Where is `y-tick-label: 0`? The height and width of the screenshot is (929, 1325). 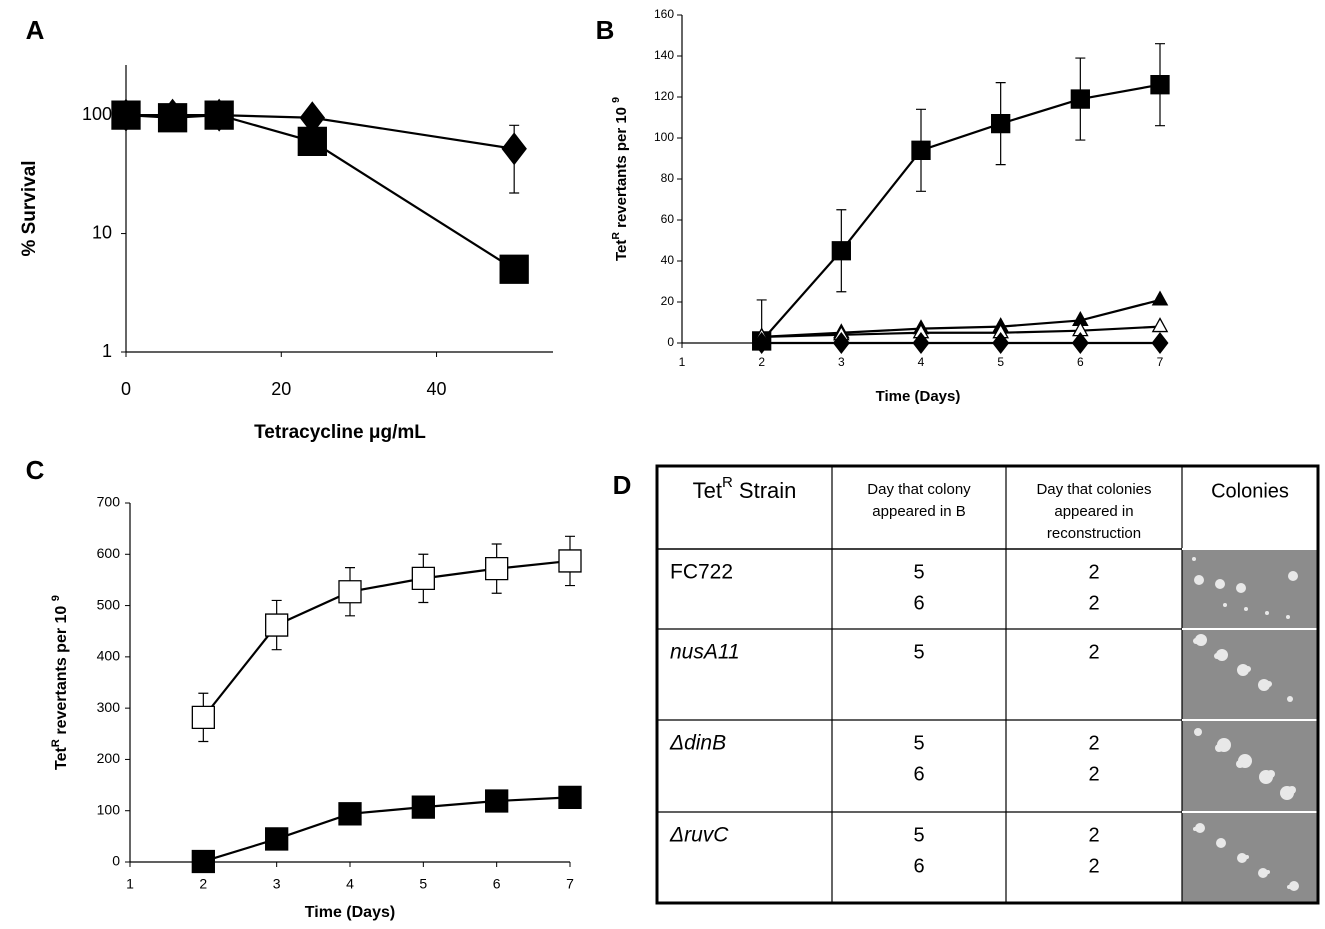
y-tick-label: 0 is located at coordinates (670, 342).